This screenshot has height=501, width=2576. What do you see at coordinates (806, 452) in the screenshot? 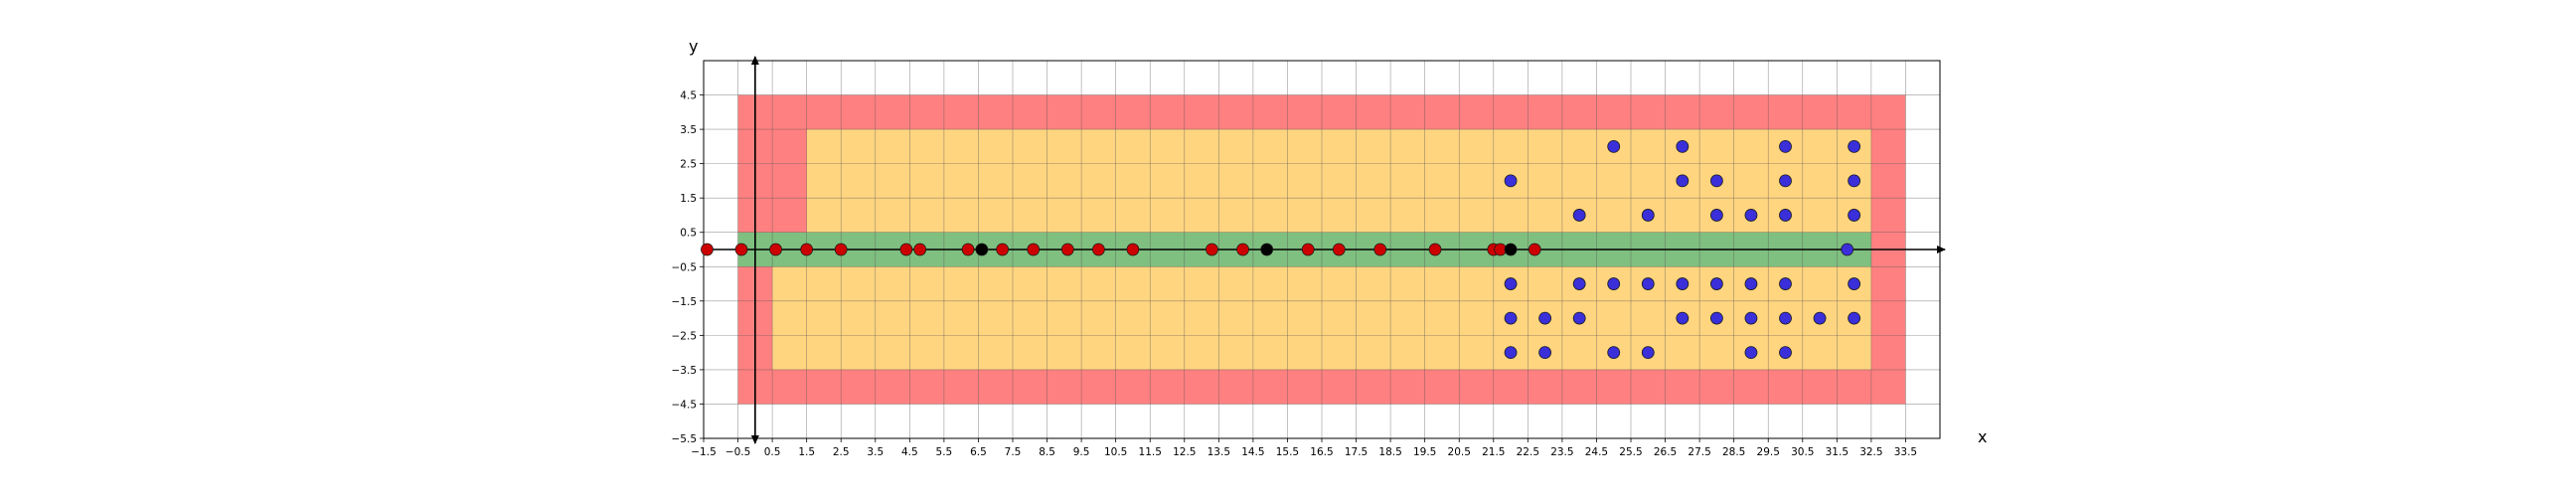
I see `x-tick-label: 1.5` at bounding box center [806, 452].